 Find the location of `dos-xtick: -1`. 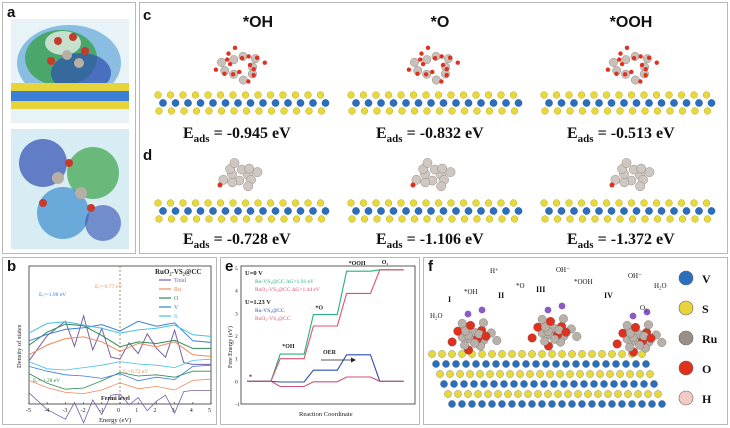

dos-xtick: -1 is located at coordinates (101, 411).